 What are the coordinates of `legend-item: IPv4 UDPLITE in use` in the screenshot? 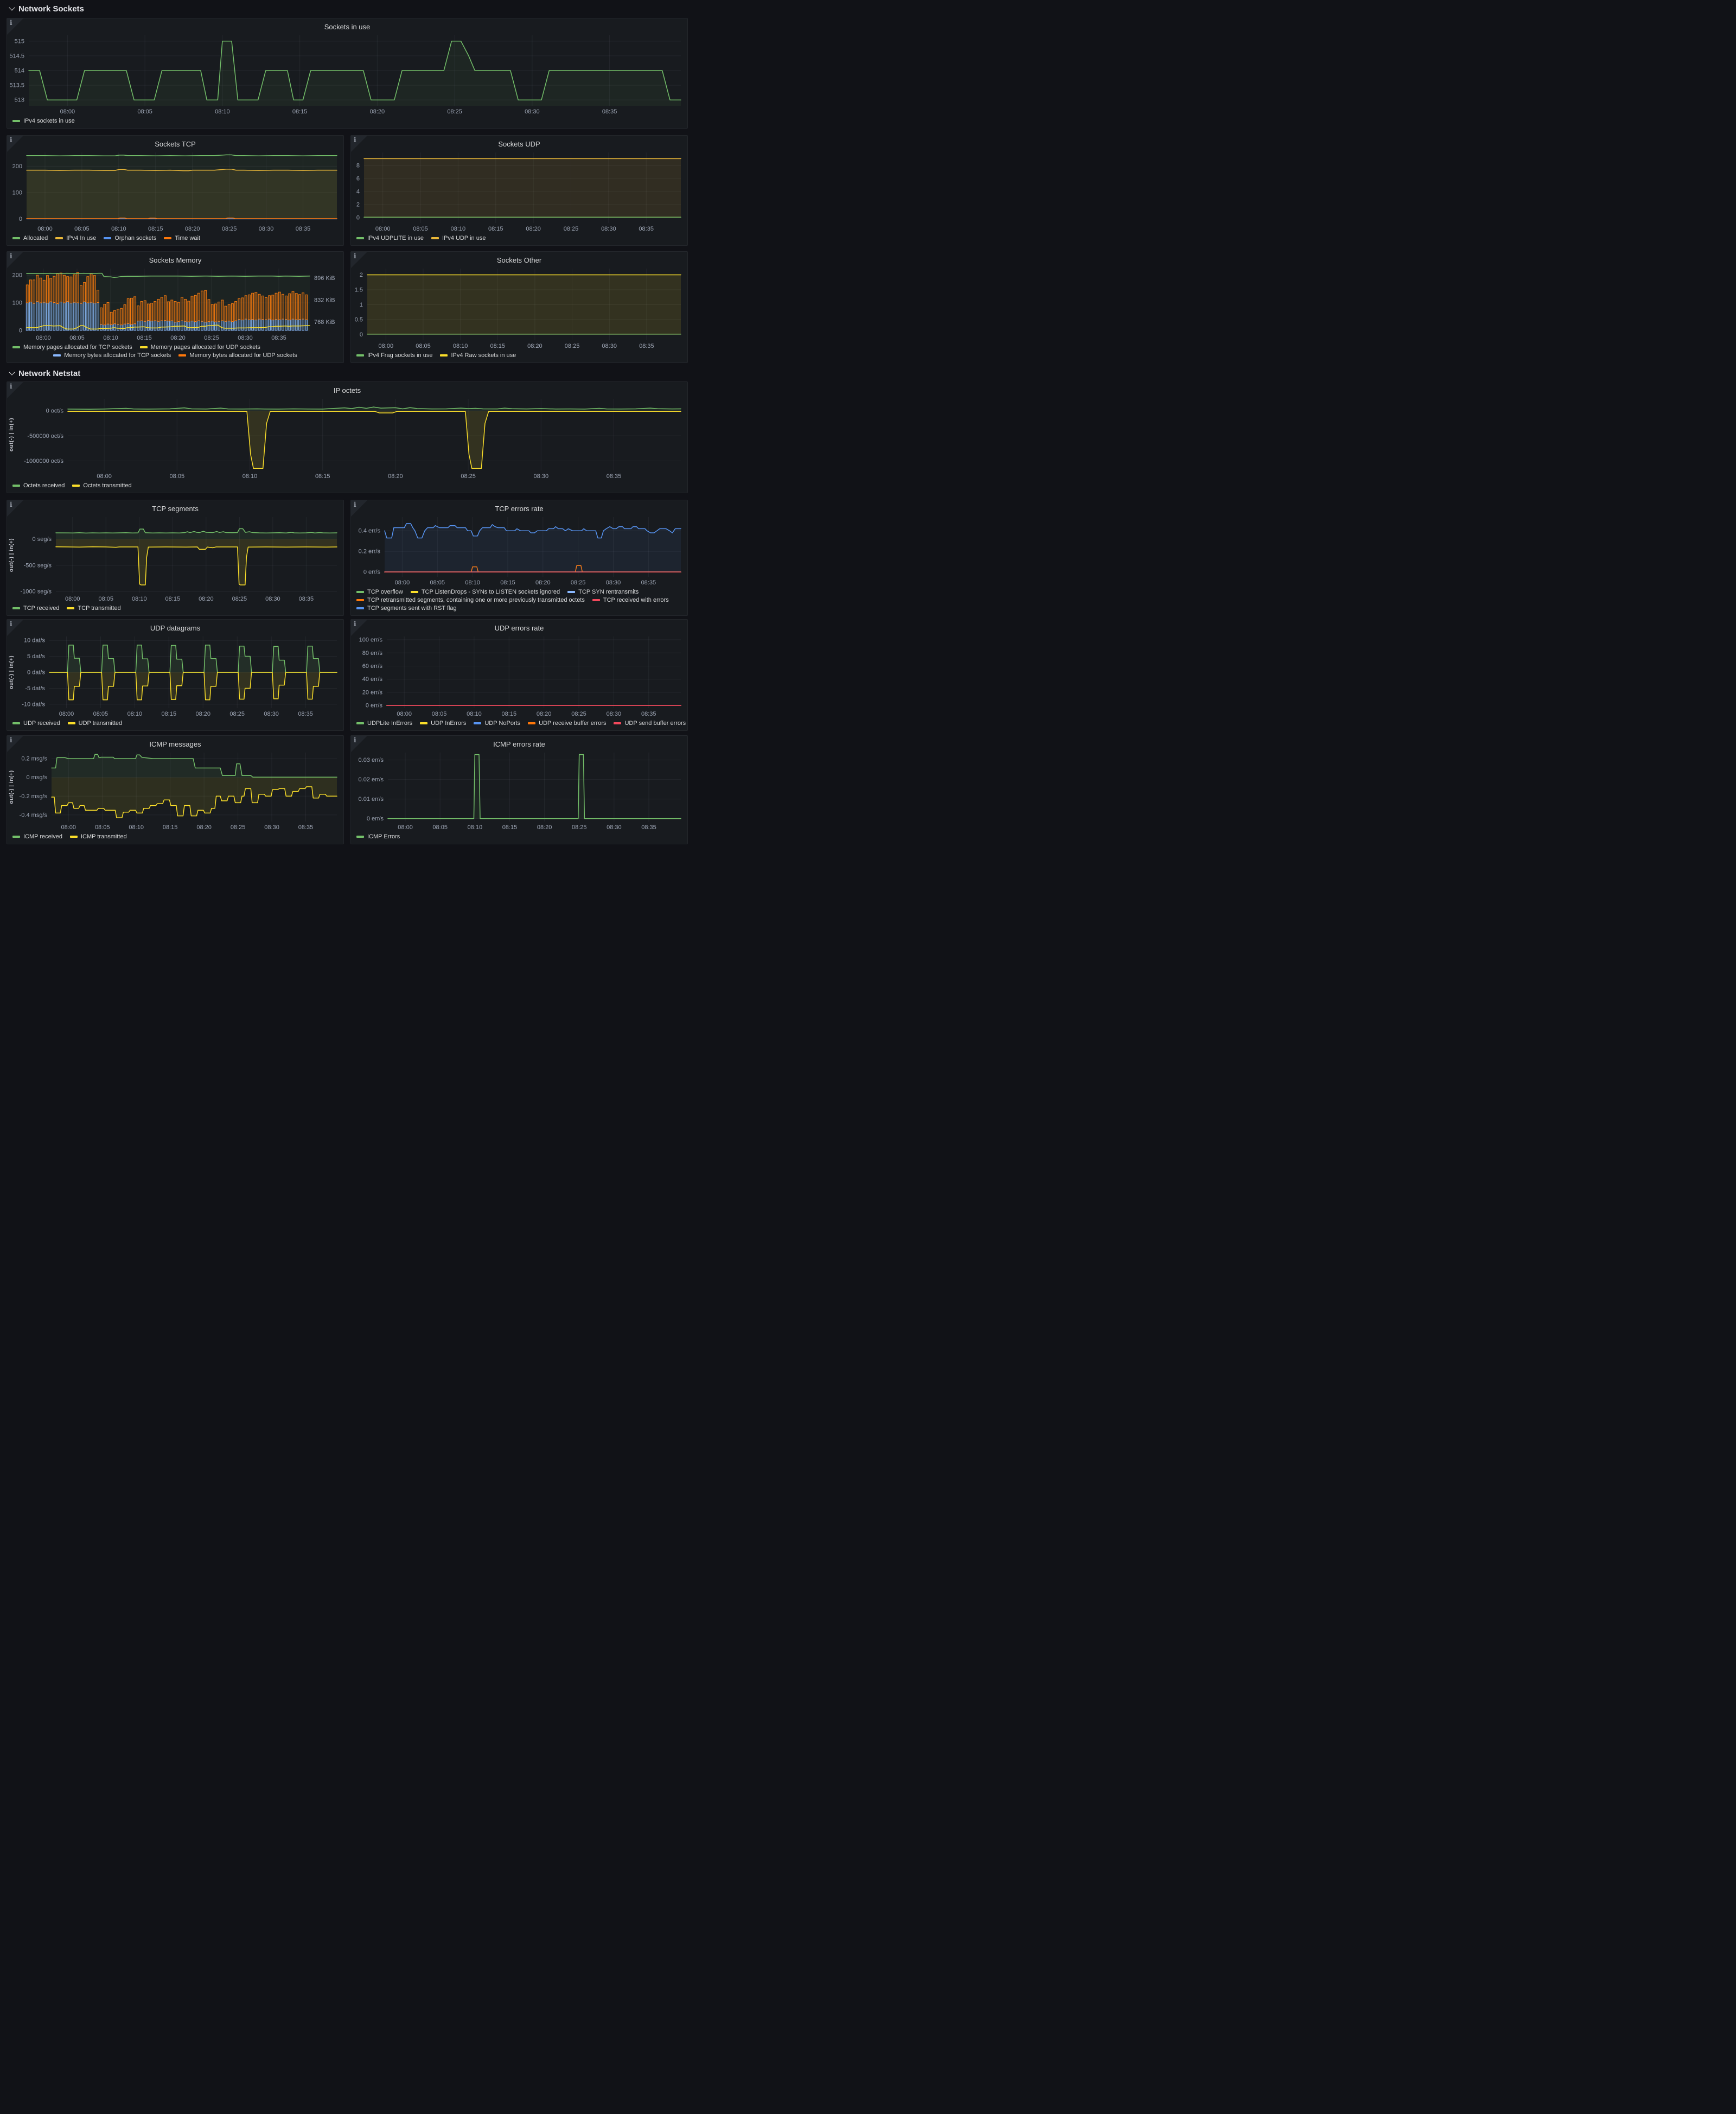 It's located at (390, 238).